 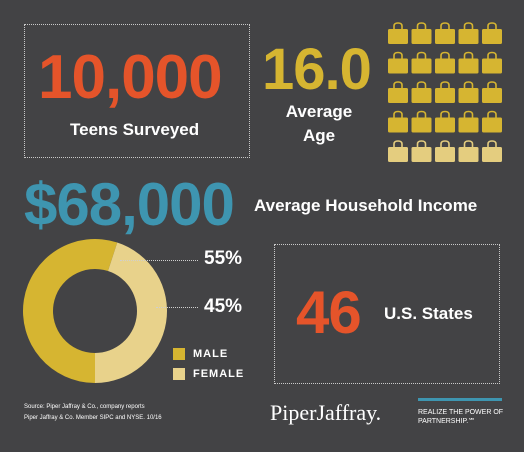 I want to click on donut-slice-female, so click(x=131, y=312).